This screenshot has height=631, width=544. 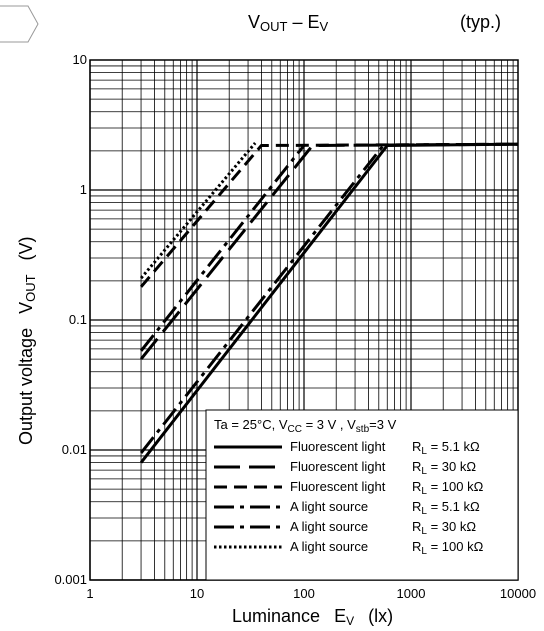 I want to click on y-tick-label: 1, so click(x=83, y=189).